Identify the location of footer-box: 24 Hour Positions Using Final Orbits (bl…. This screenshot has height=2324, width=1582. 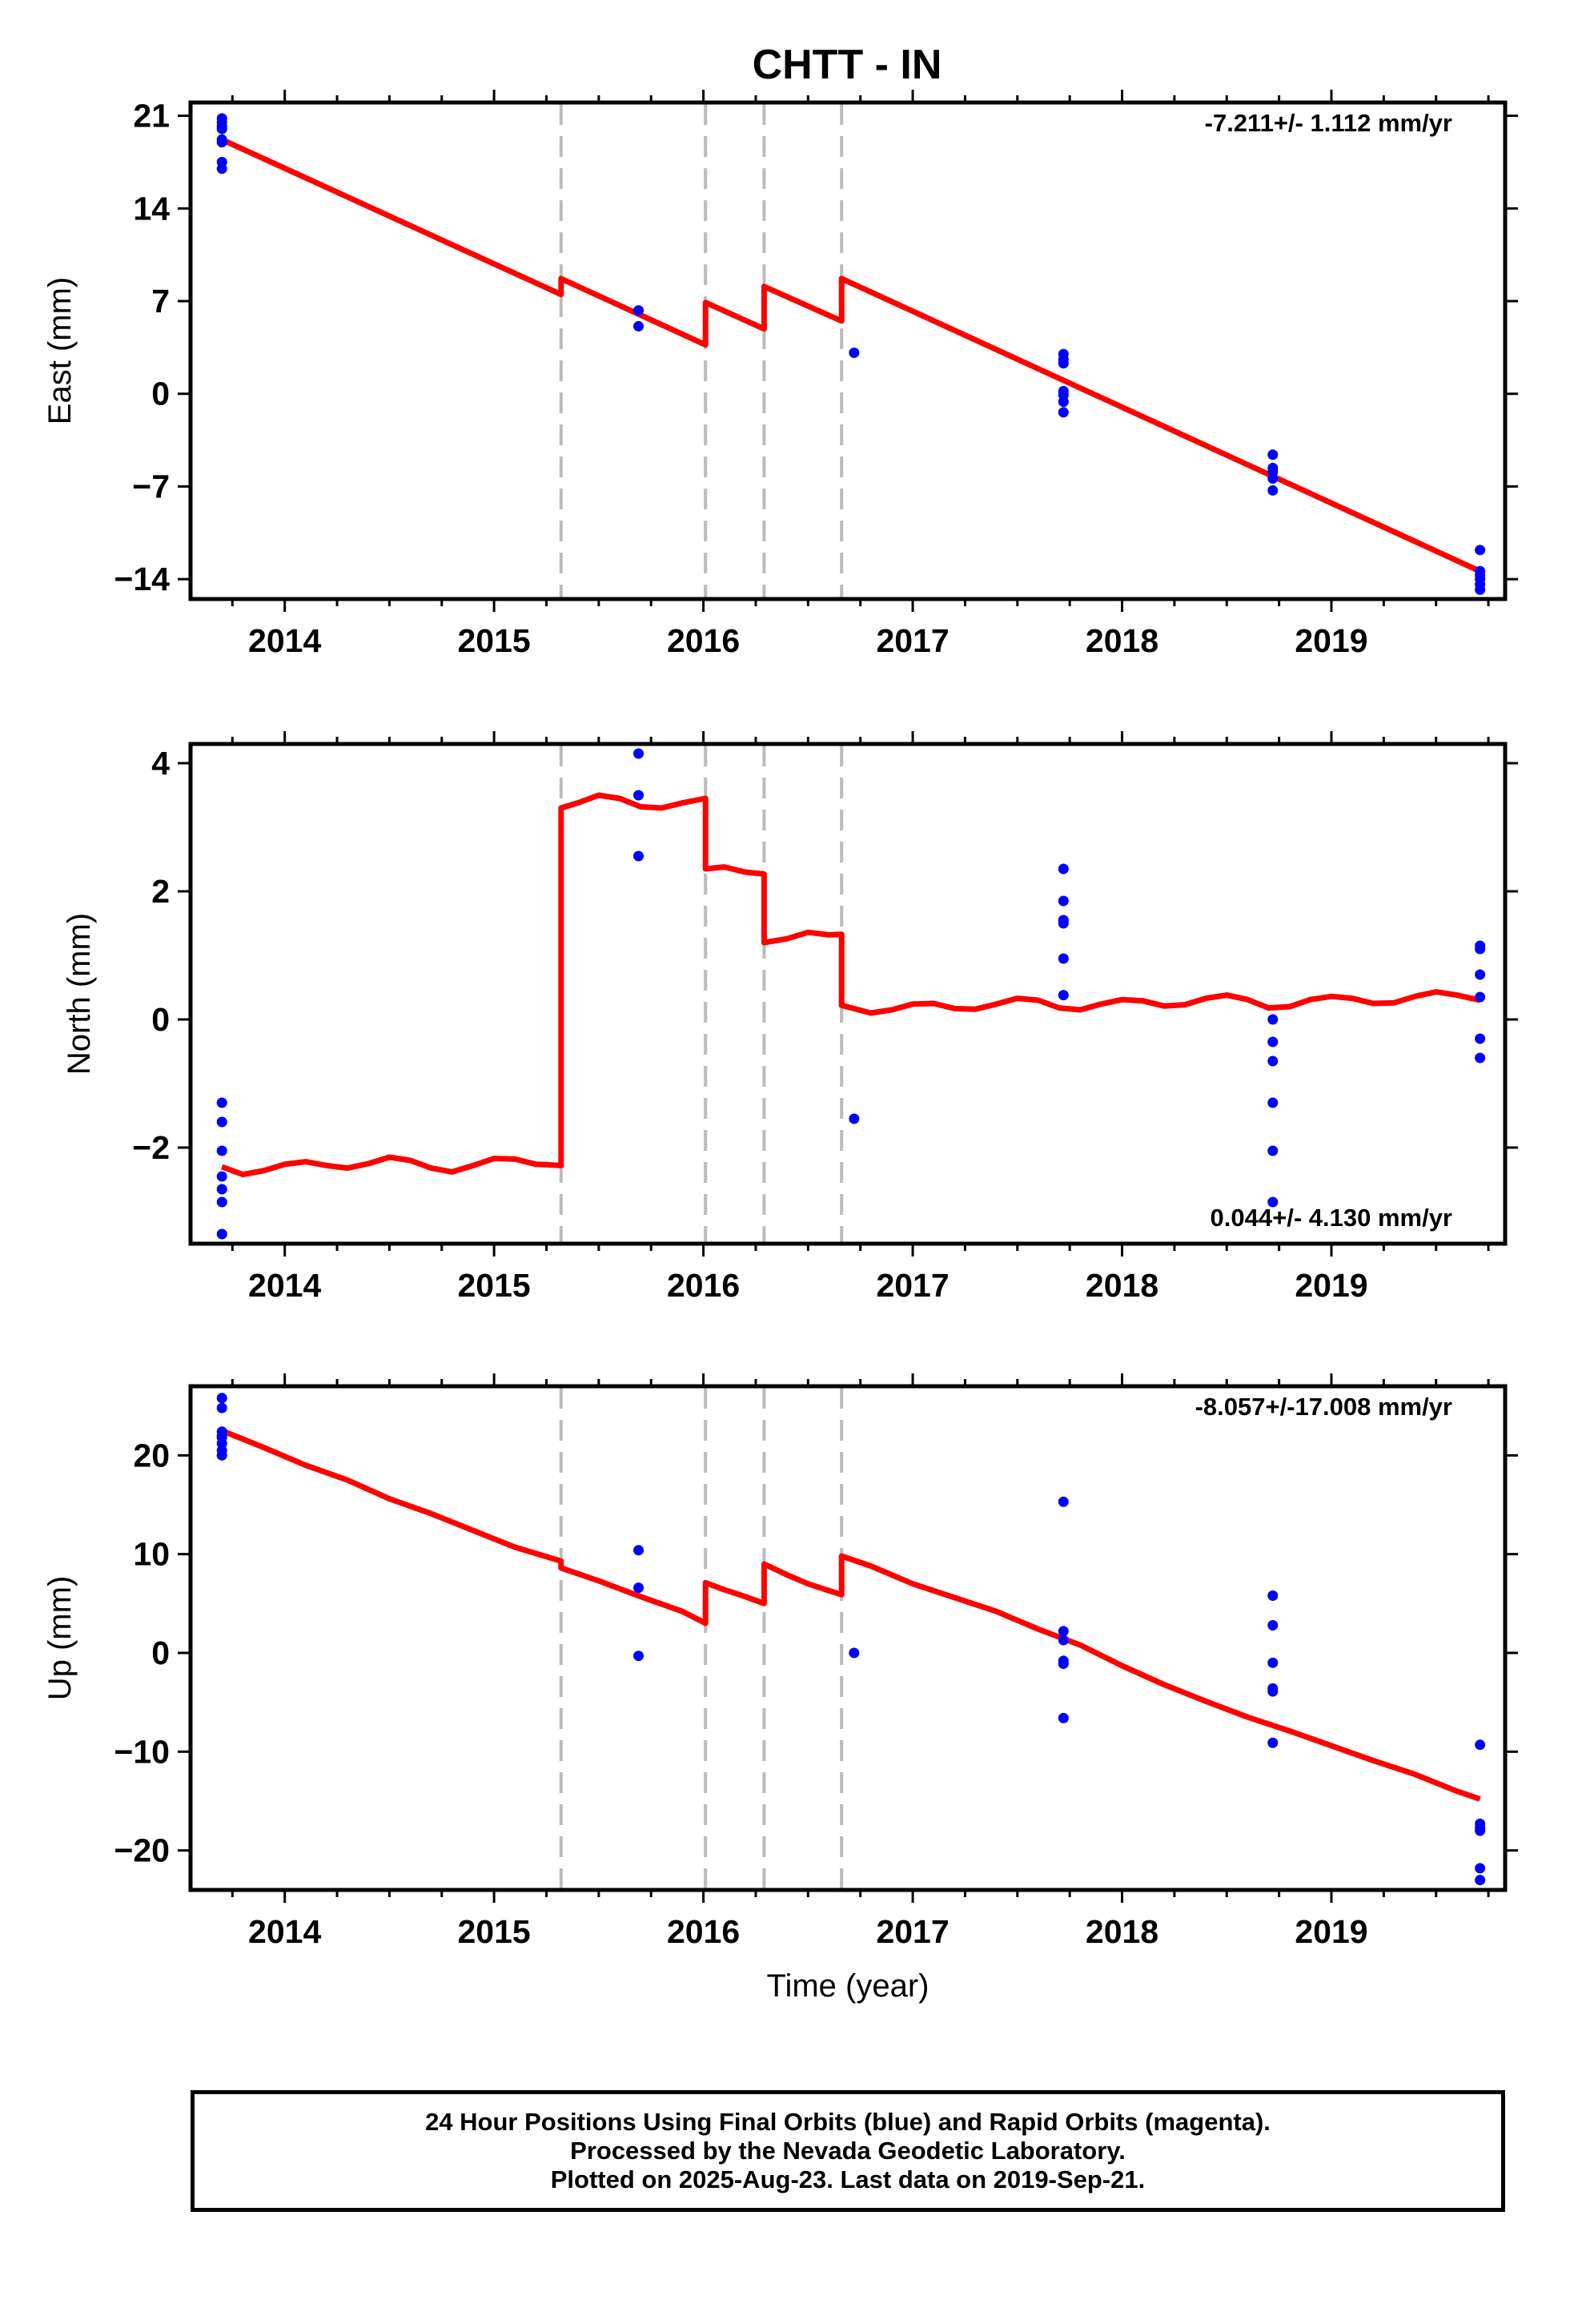
(848, 2151).